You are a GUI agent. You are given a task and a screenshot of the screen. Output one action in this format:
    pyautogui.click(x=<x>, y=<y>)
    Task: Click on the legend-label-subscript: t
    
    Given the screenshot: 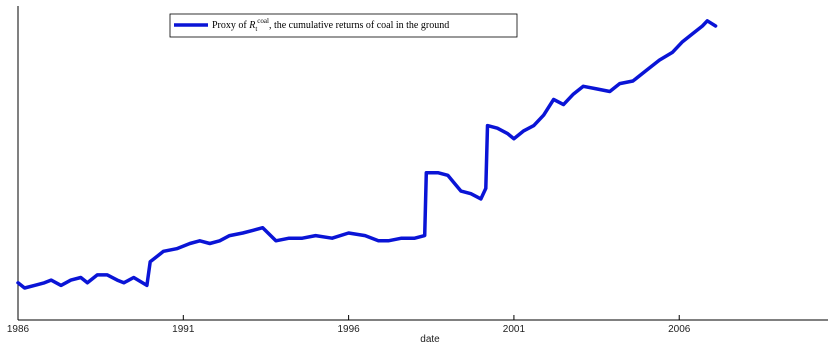 What is the action you would take?
    pyautogui.click(x=256, y=29)
    